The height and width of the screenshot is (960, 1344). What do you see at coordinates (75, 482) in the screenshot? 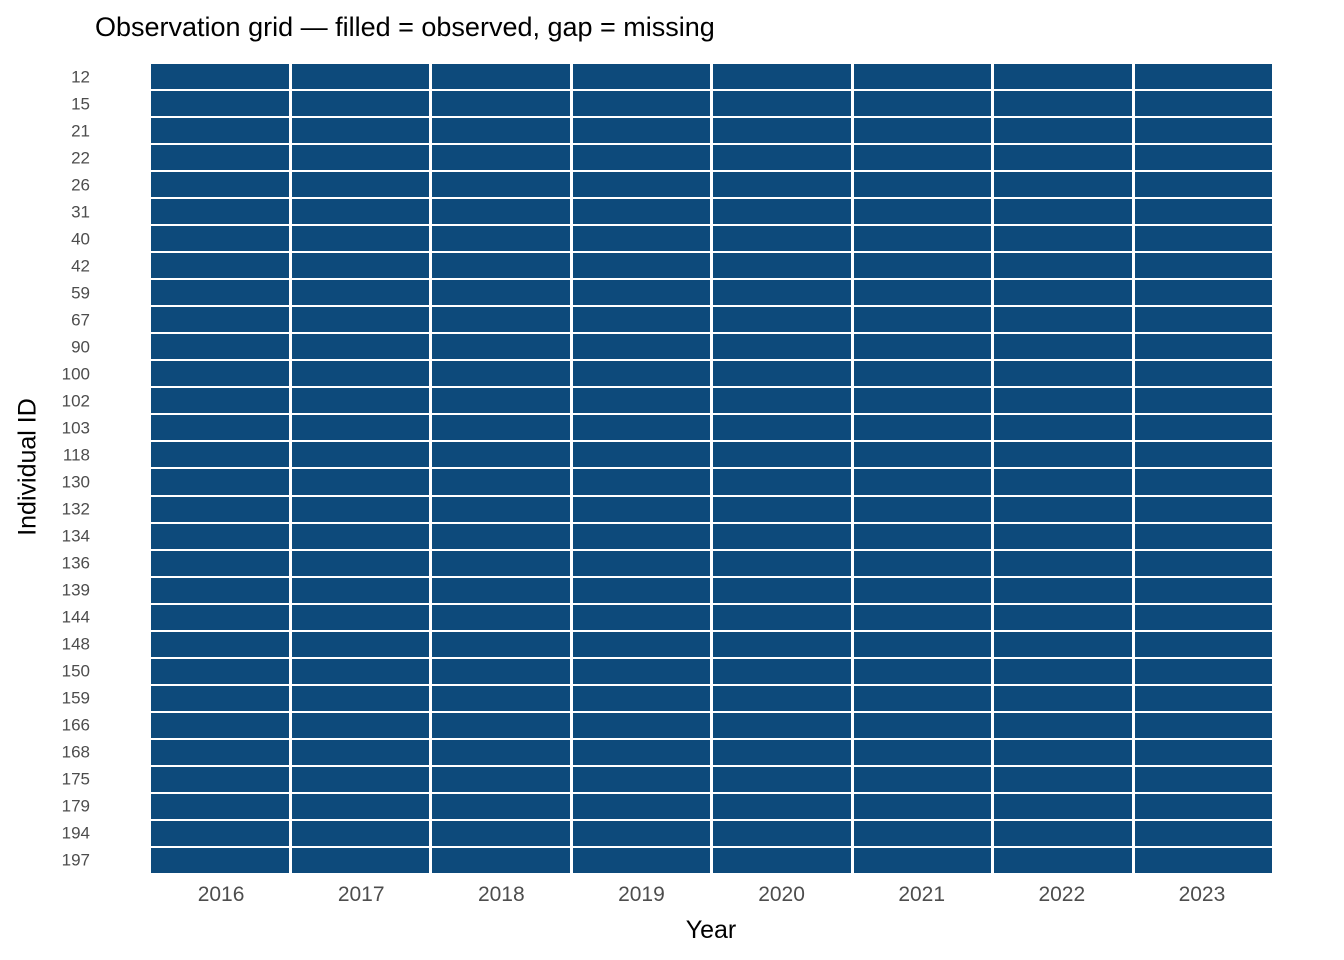
I see `y-tick-label: 130` at bounding box center [75, 482].